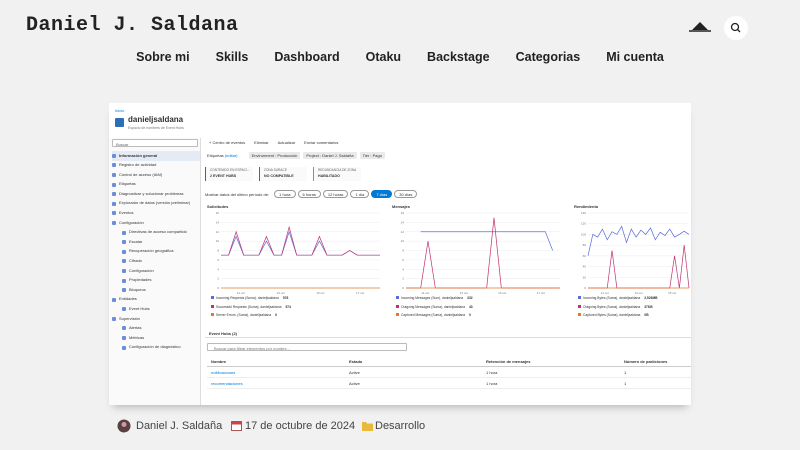 This screenshot has width=800, height=450. Describe the element at coordinates (548, 57) in the screenshot. I see `nav-link: Categorias` at that location.